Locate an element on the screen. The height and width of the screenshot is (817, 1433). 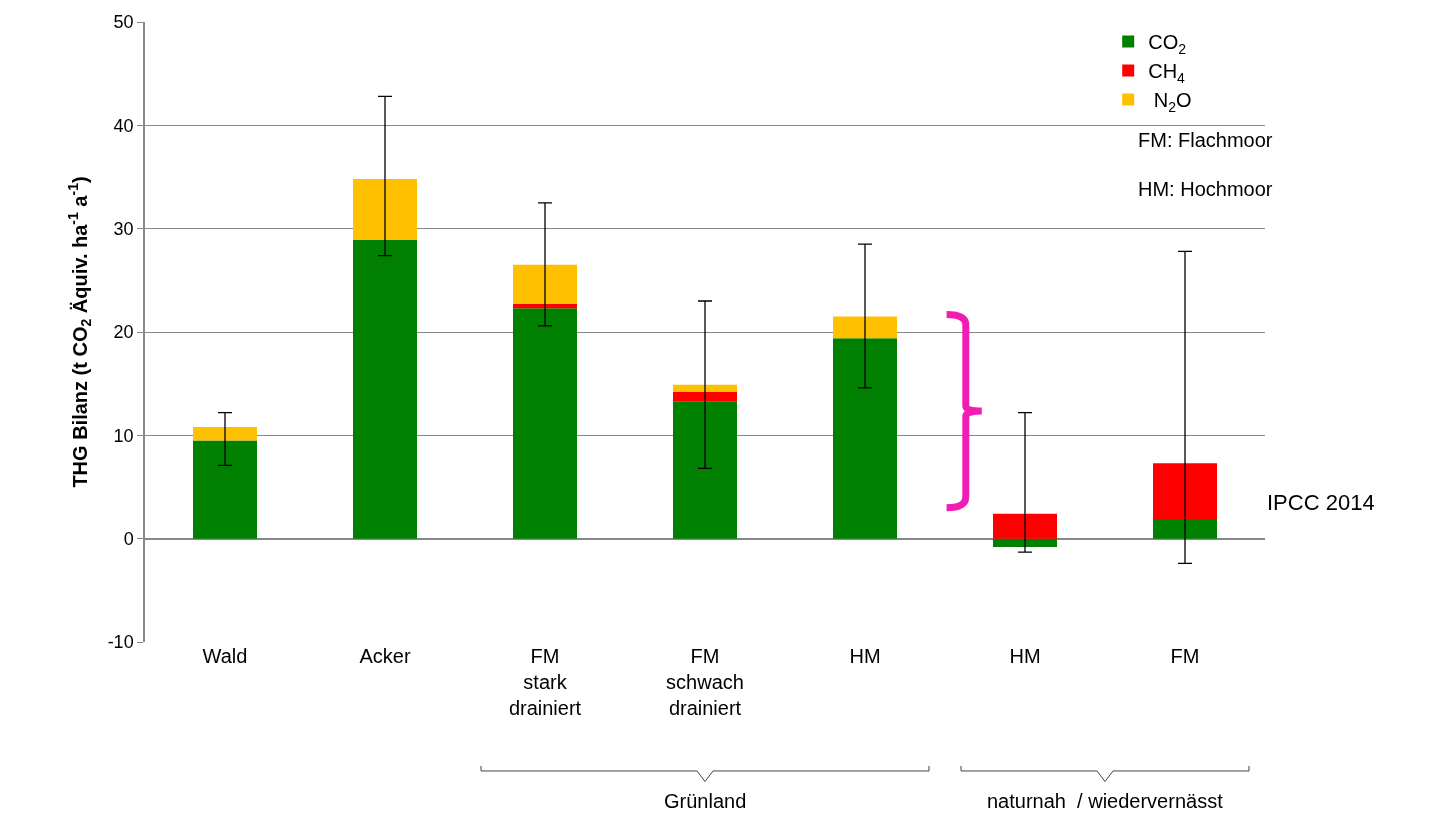
annotation: HM: Hochmoor is located at coordinates (1205, 189).